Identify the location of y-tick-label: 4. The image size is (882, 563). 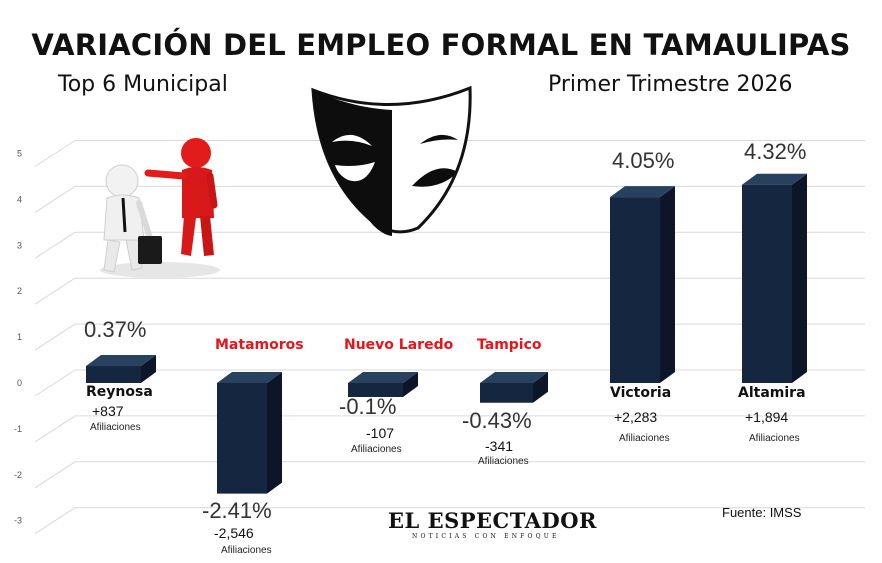
(19, 199).